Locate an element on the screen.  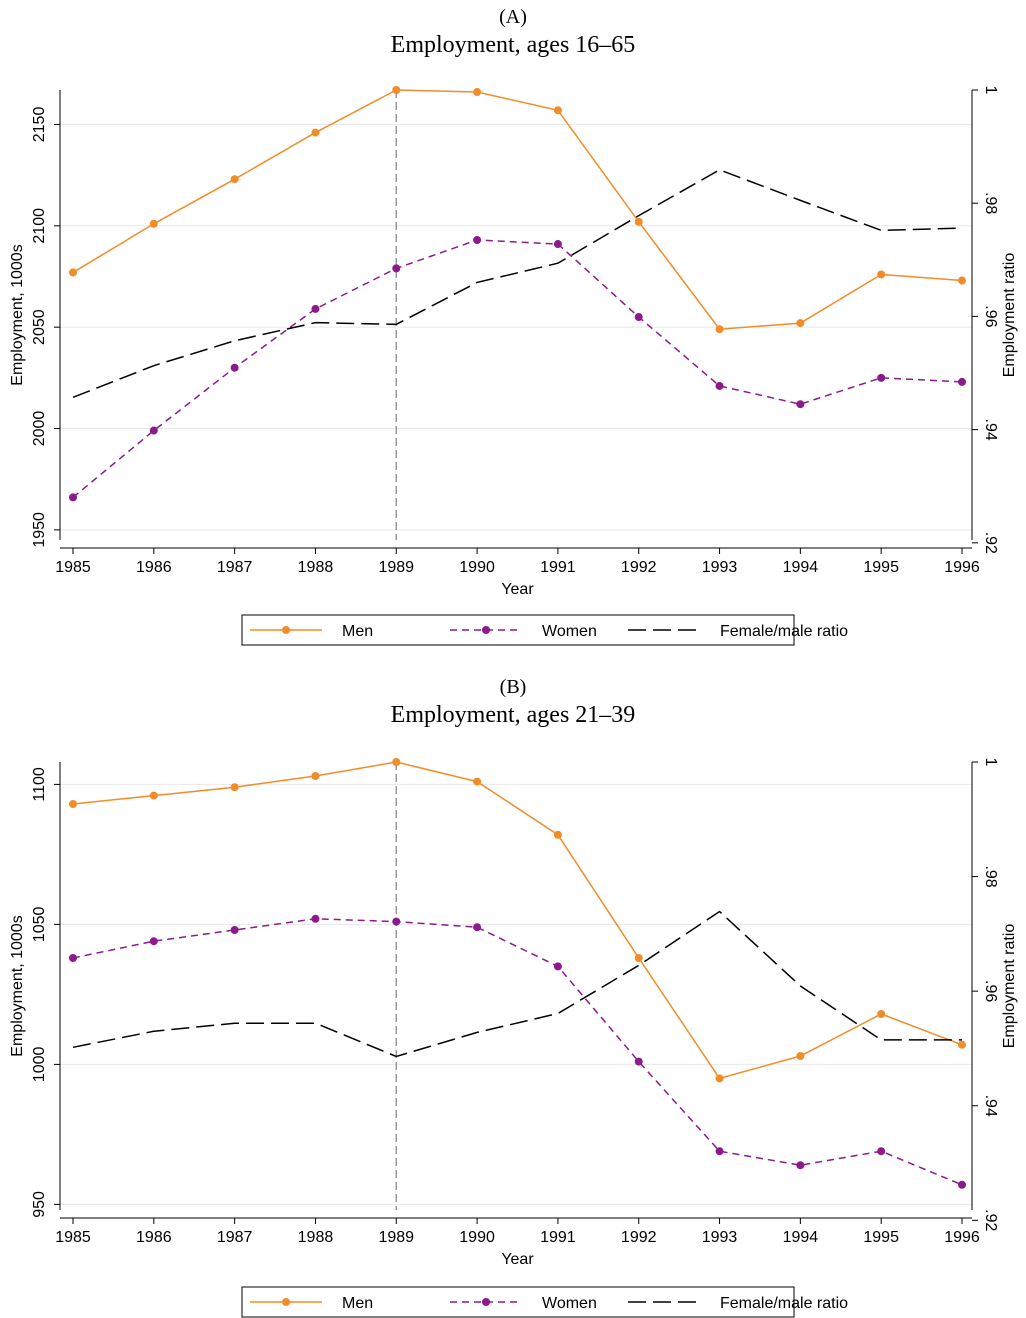
chart-title: Employment, ages 16–65 is located at coordinates (513, 45).